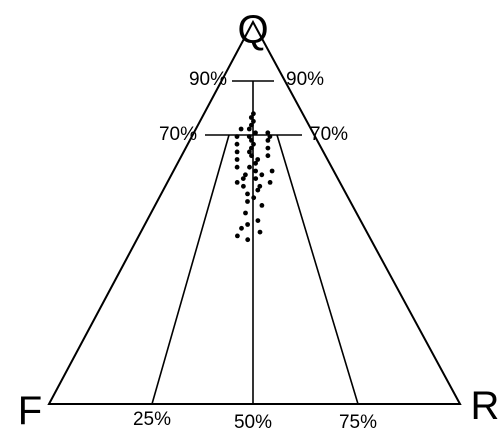  Describe the element at coordinates (152, 419) in the screenshot. I see `base-label-25: 25%` at that location.